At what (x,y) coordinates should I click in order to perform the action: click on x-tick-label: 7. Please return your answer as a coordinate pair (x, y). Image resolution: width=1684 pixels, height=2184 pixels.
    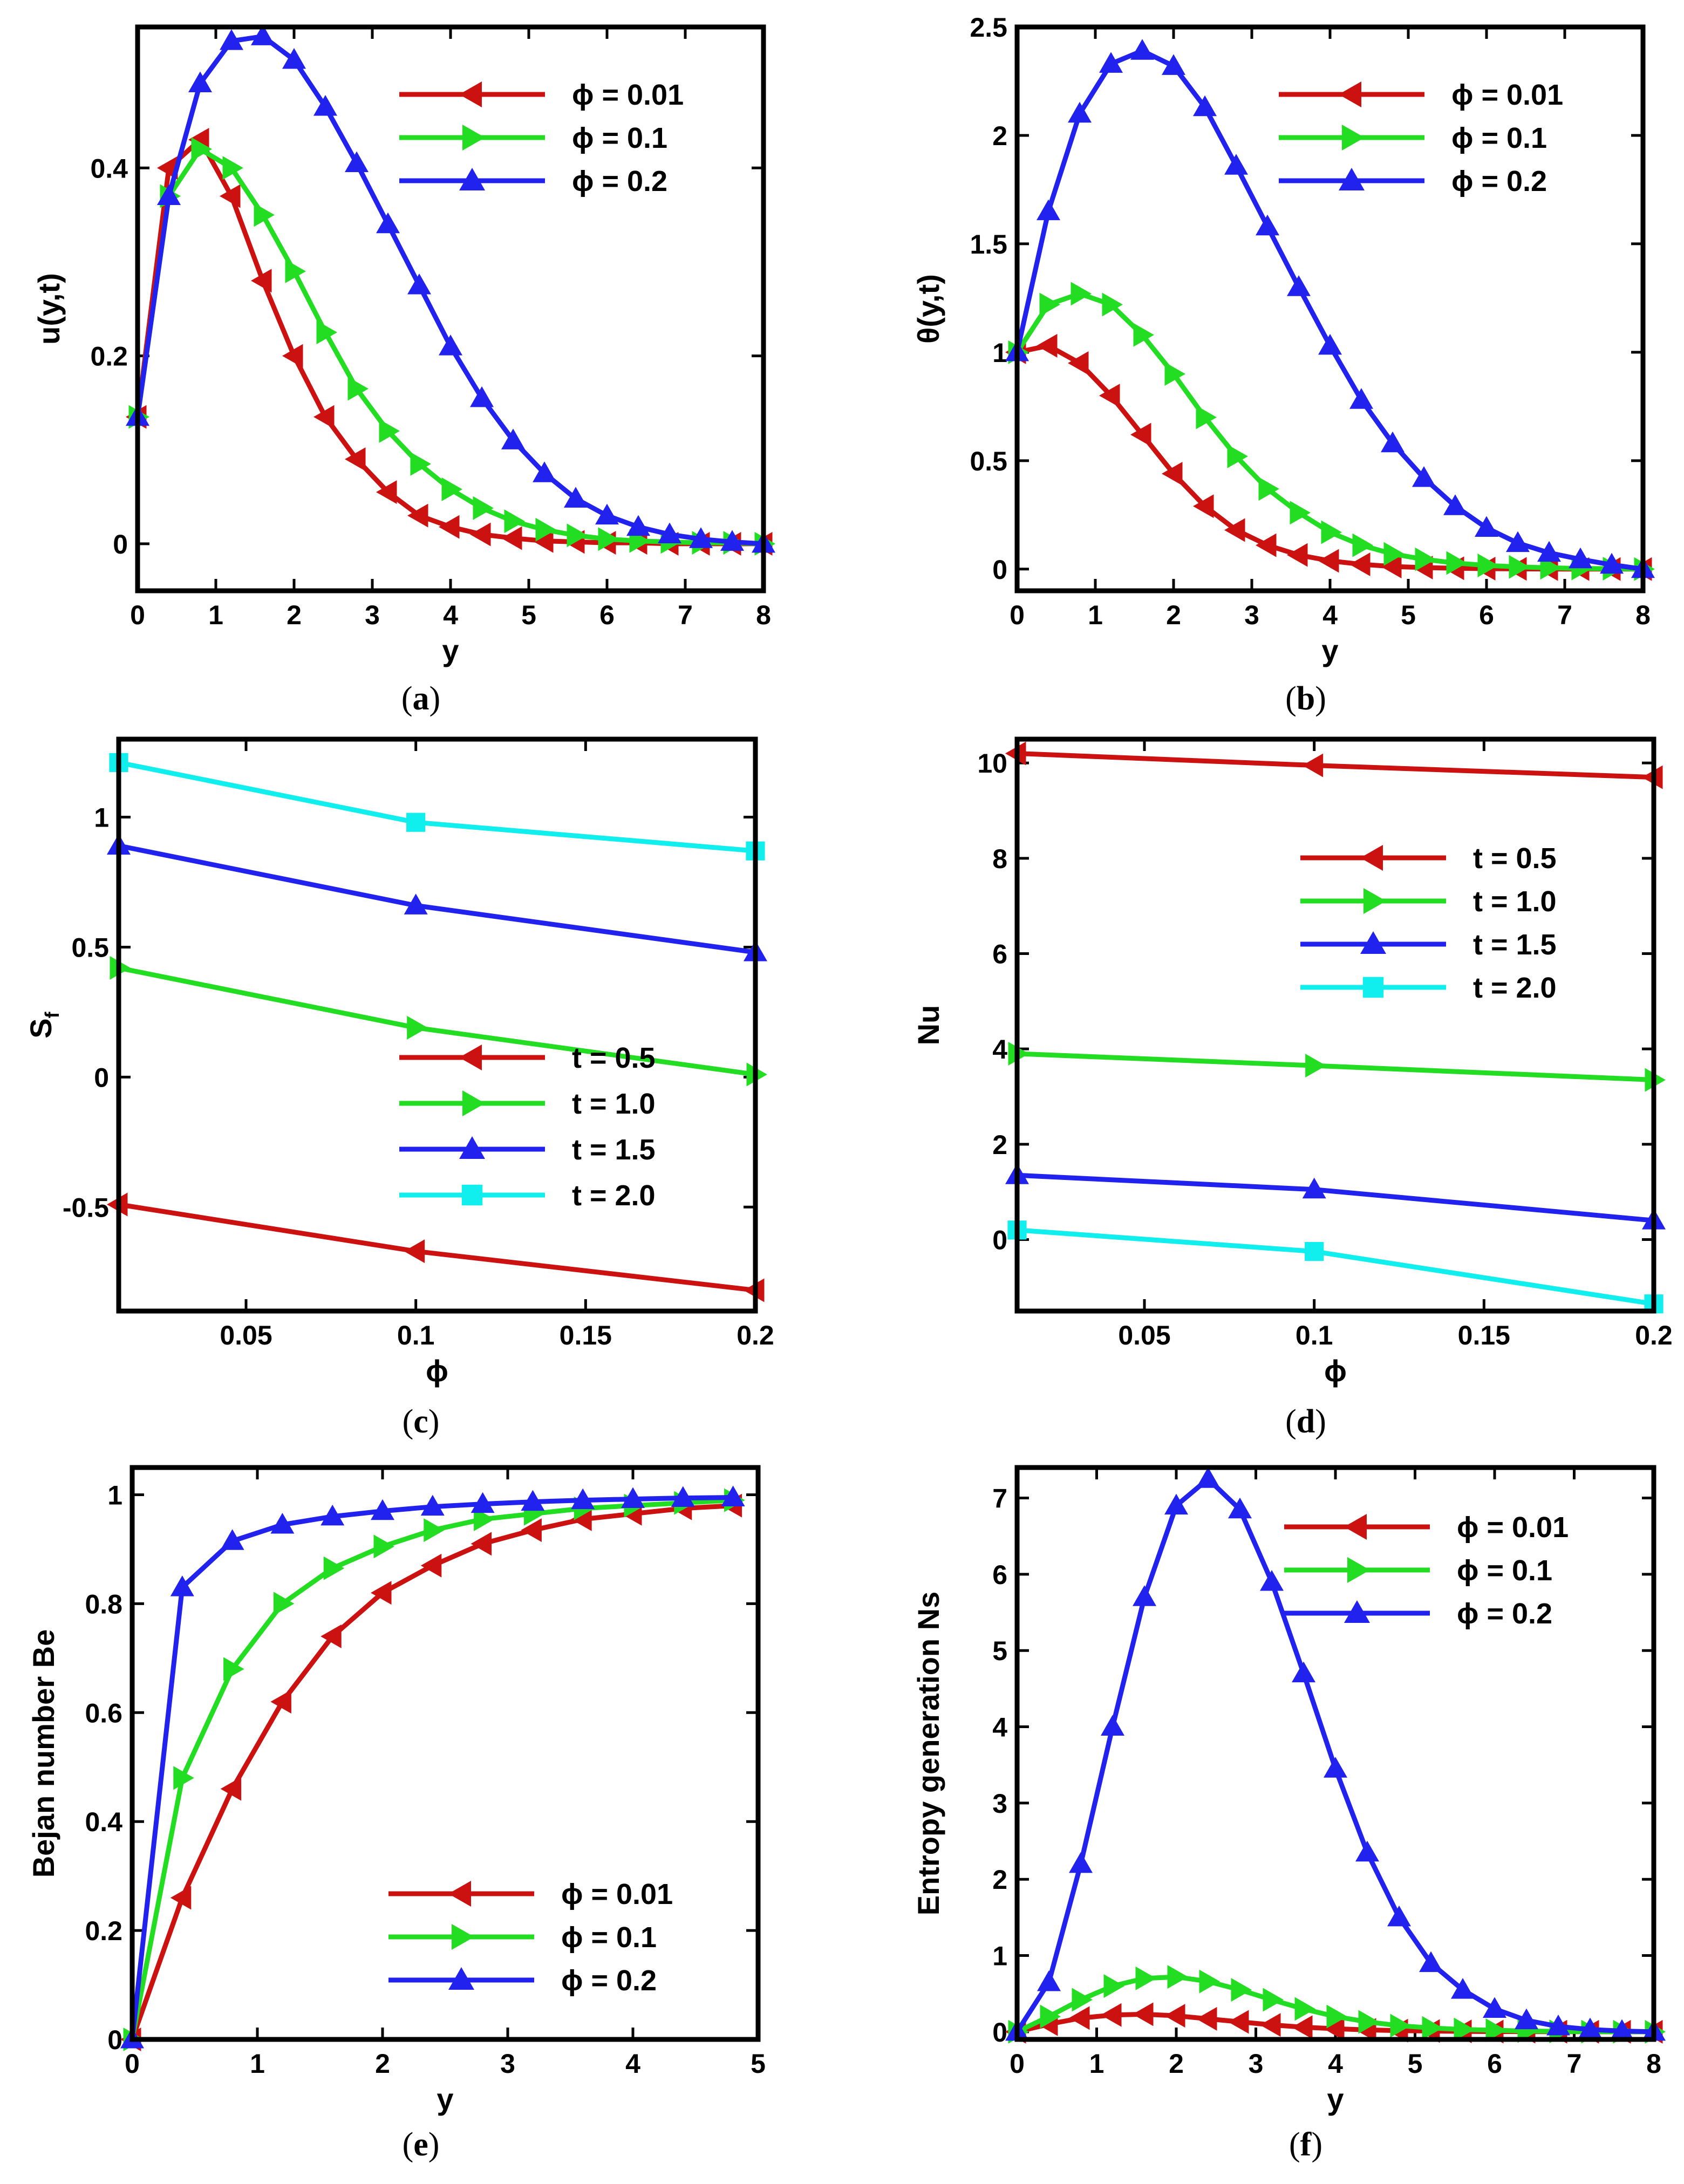
    Looking at the image, I should click on (1564, 615).